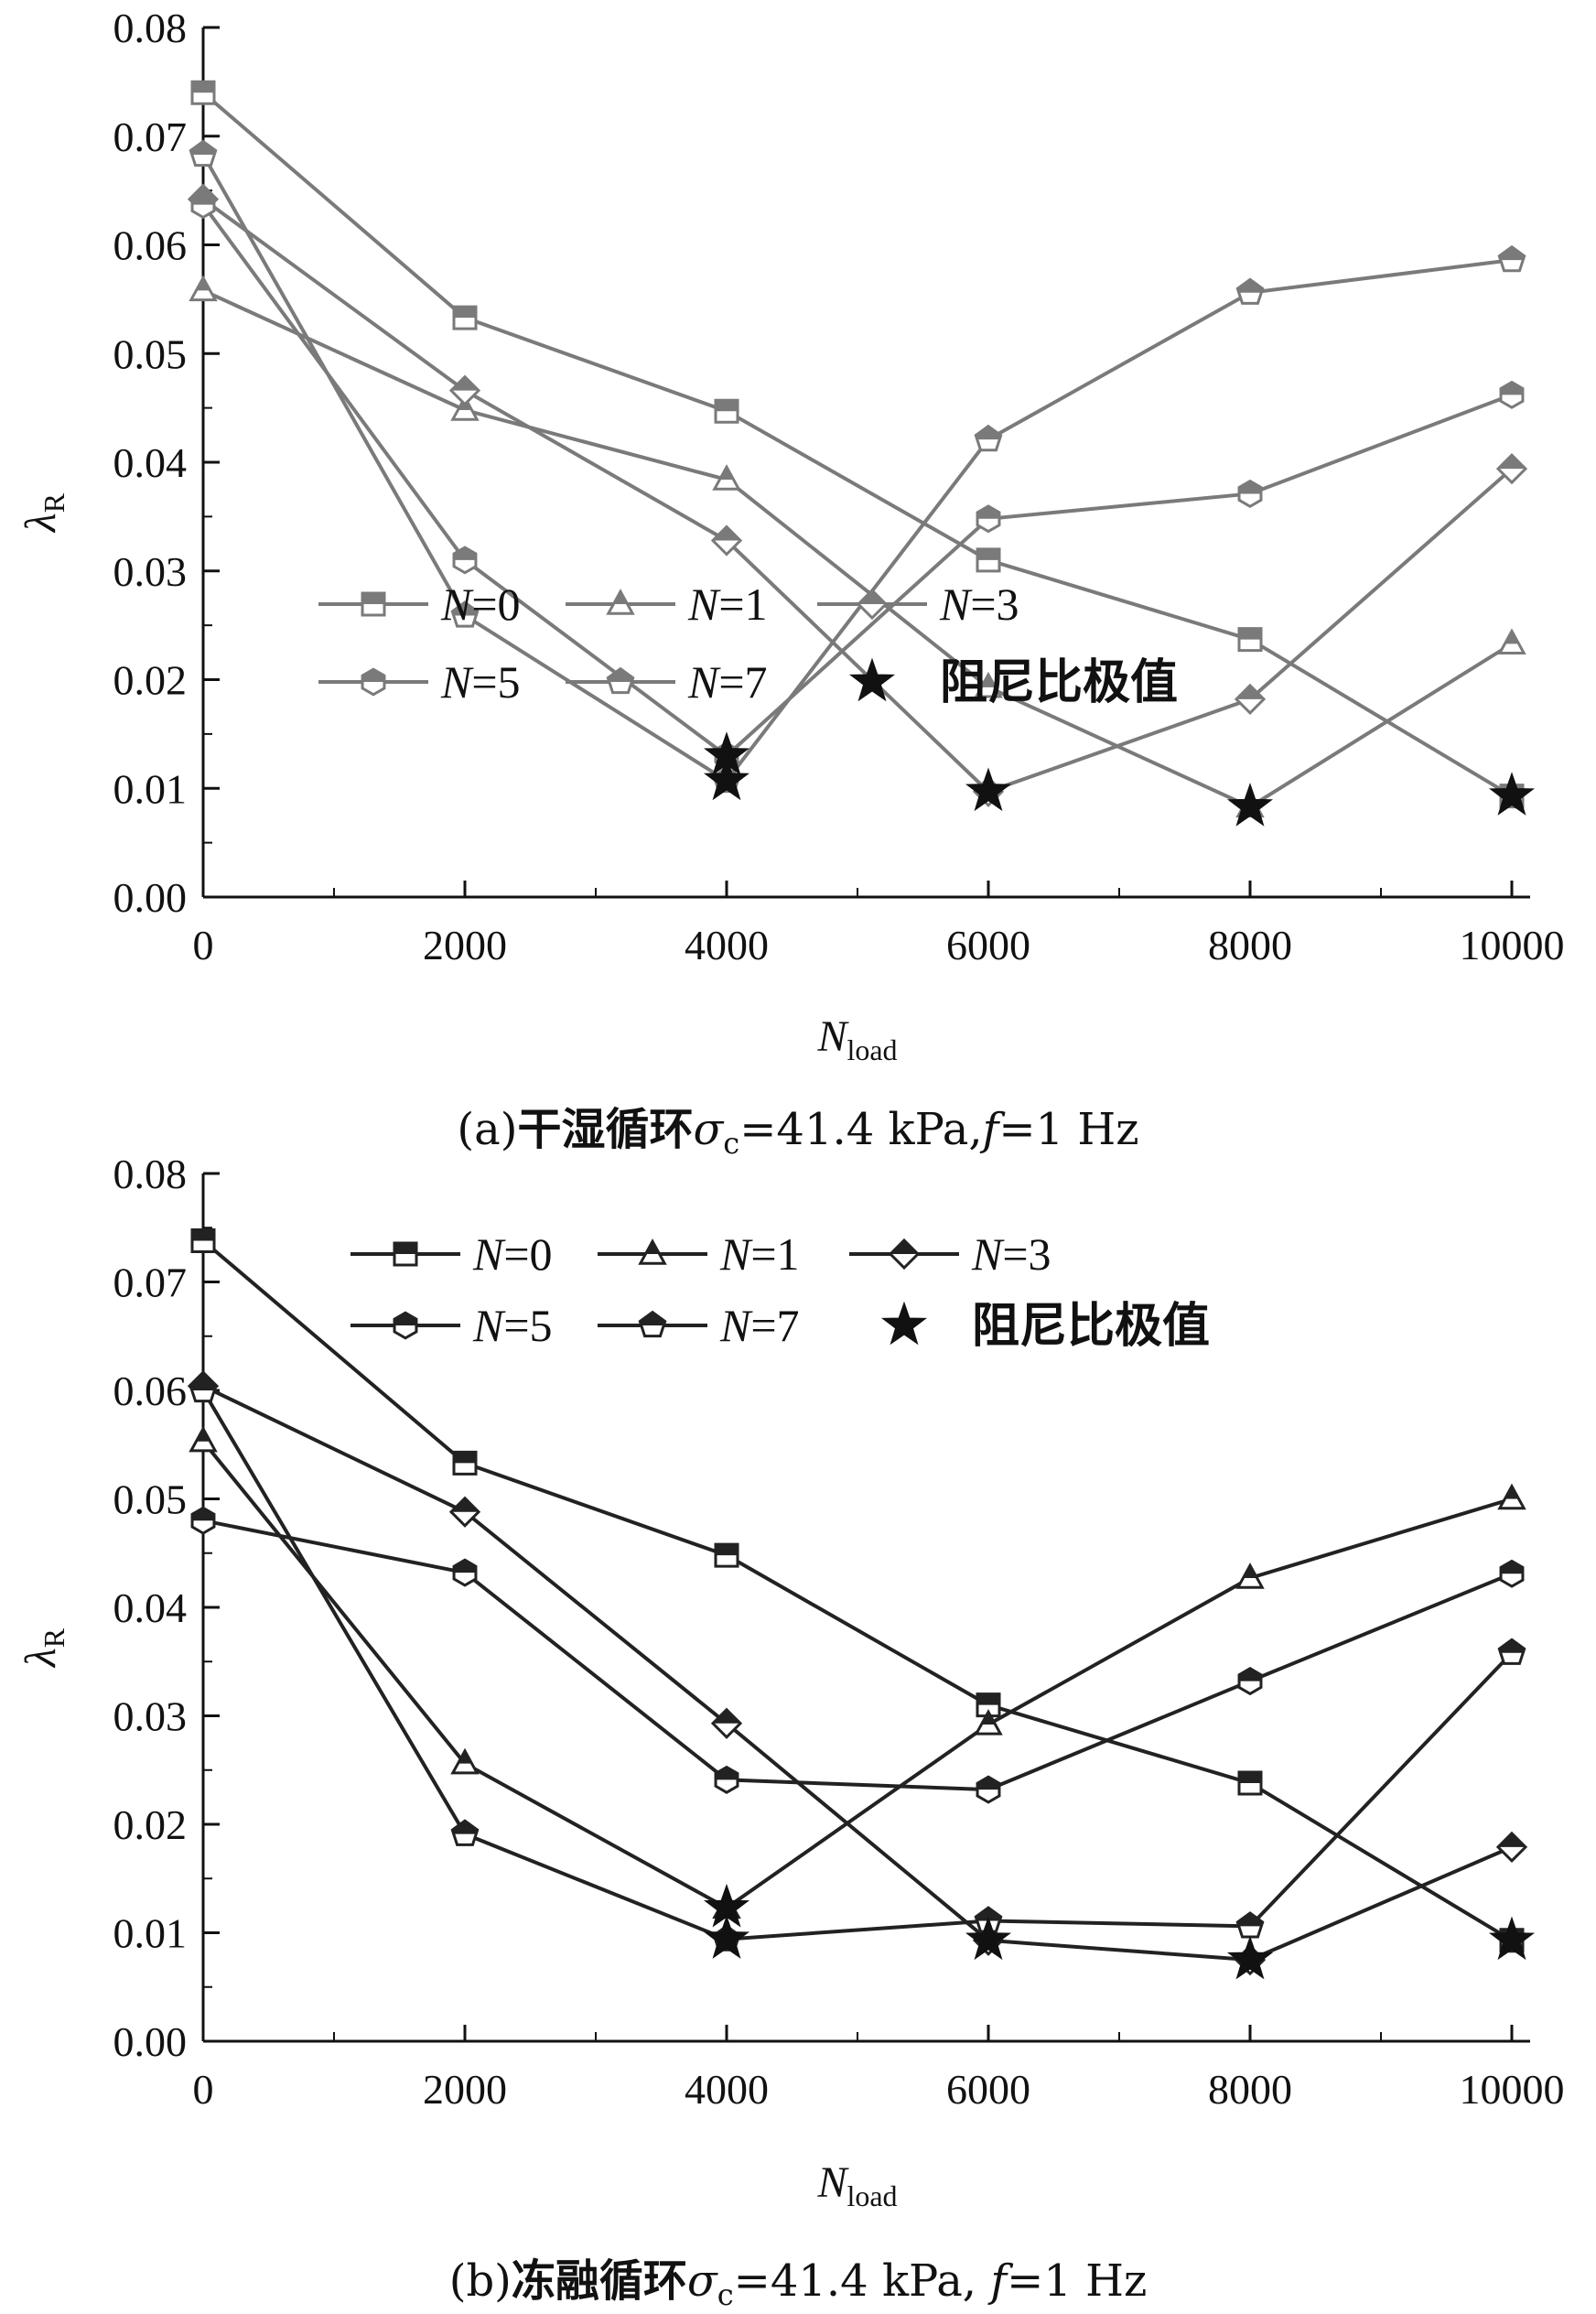  I want to click on x-tick-label: 8000, so click(1250, 945).